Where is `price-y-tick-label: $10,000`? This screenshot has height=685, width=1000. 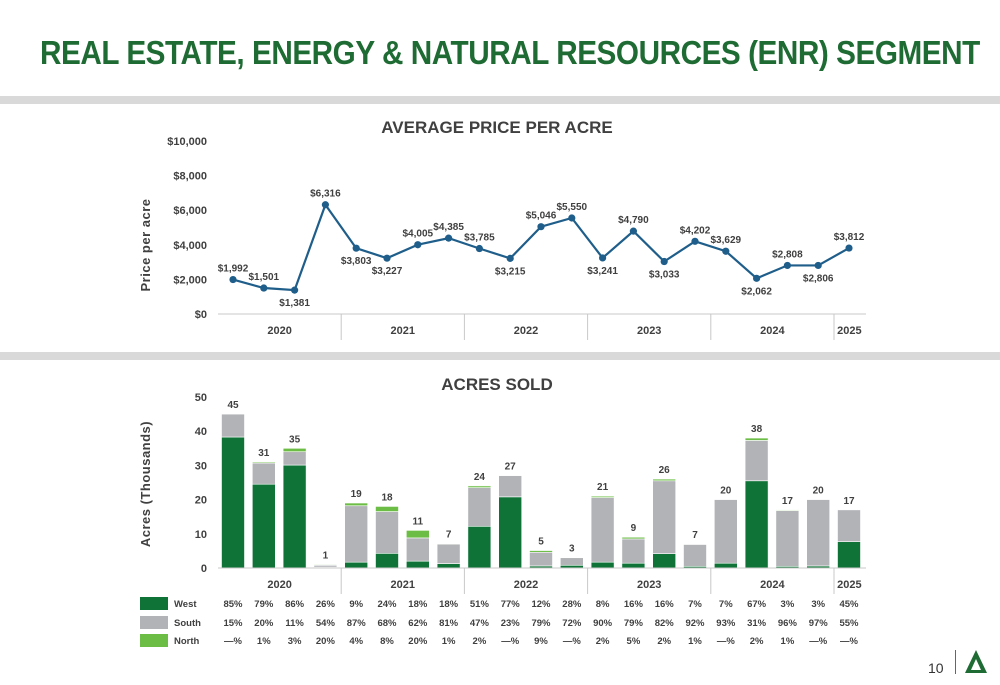
price-y-tick-label: $10,000 is located at coordinates (187, 142).